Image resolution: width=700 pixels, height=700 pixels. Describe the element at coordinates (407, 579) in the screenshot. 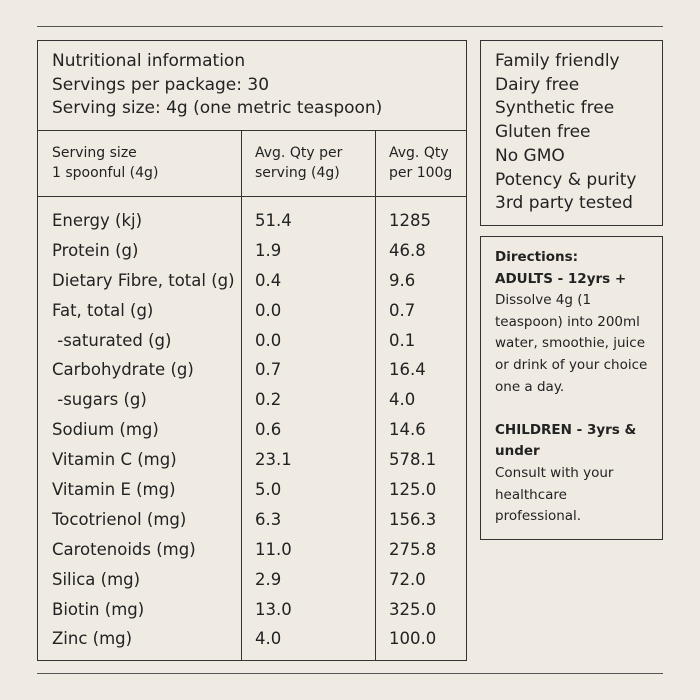

I see `value-per-100g: 72.0` at that location.